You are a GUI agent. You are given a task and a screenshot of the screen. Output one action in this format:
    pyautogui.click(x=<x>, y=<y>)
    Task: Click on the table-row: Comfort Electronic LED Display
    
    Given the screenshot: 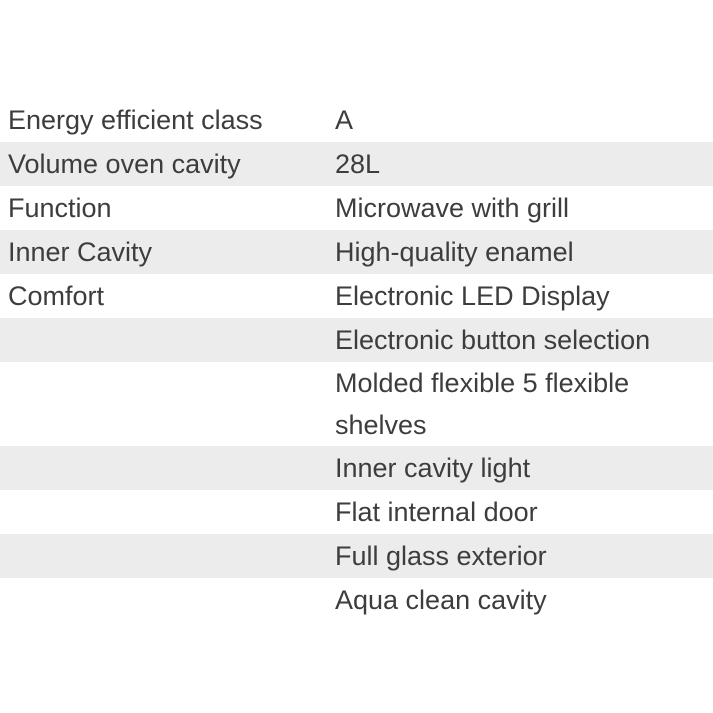 What is the action you would take?
    pyautogui.click(x=356, y=296)
    